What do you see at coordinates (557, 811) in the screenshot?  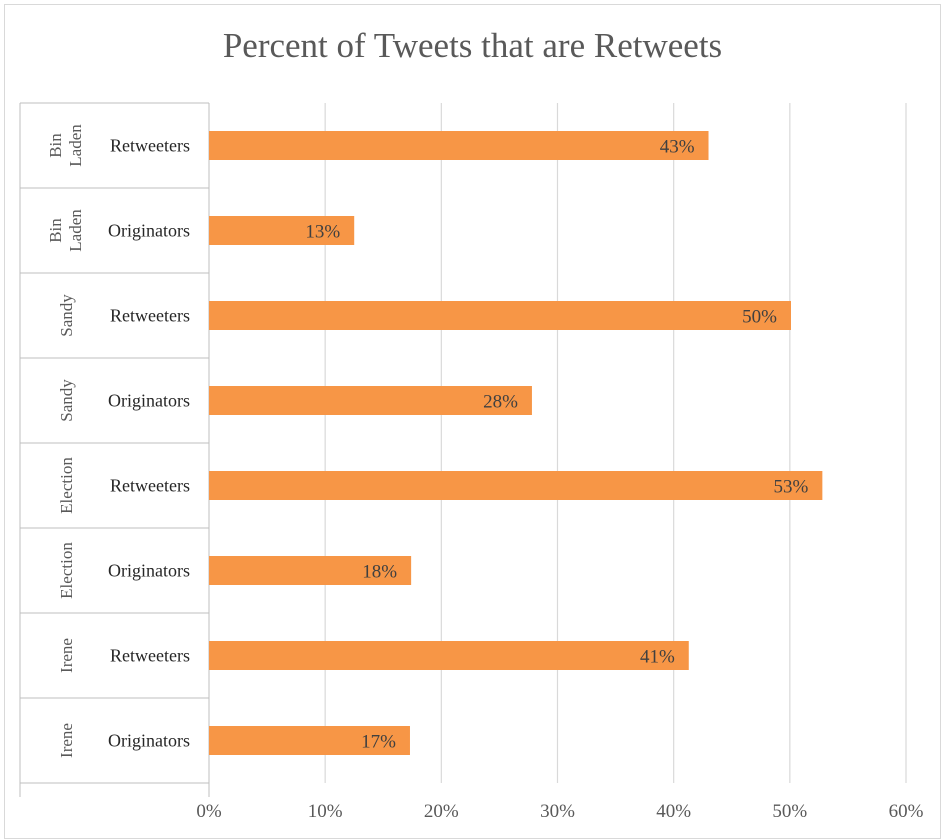 I see `x-tick-label: 30%` at bounding box center [557, 811].